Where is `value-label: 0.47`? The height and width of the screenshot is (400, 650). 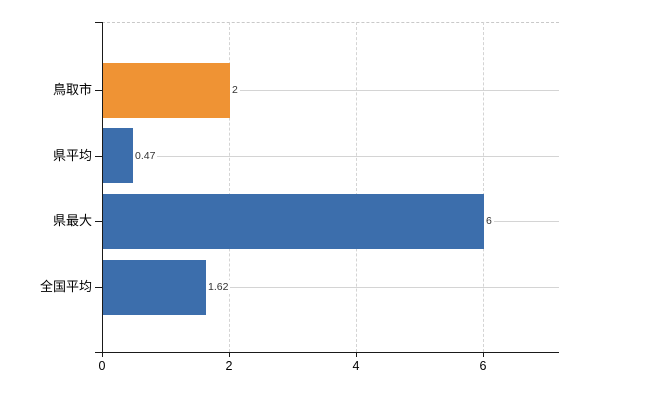
value-label: 0.47 is located at coordinates (145, 155).